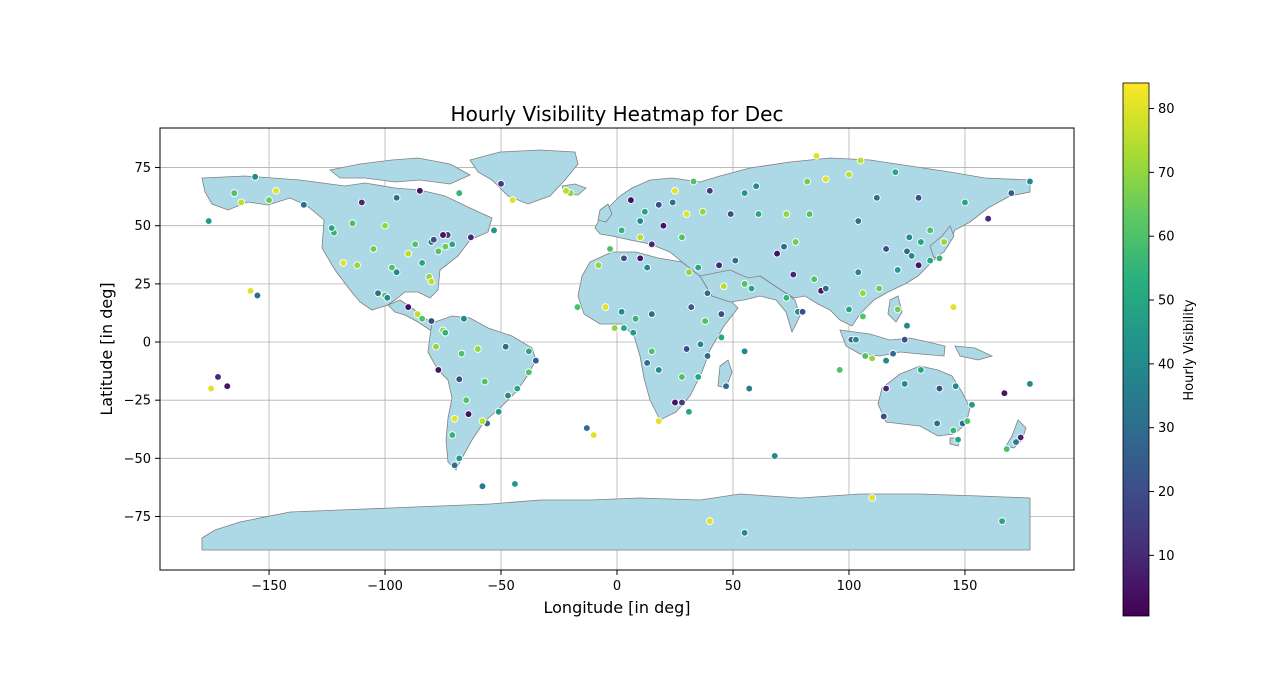  Describe the element at coordinates (1166, 173) in the screenshot. I see `colorbar-tick-label: 70` at that location.